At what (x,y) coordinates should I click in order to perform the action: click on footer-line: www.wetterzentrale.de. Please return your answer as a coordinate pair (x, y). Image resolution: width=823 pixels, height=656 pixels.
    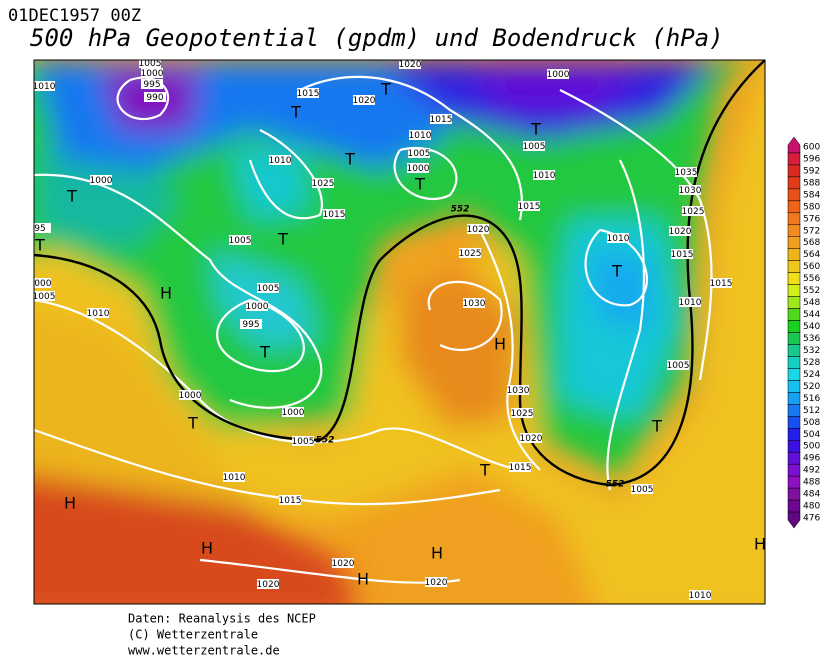
    Looking at the image, I should click on (204, 650).